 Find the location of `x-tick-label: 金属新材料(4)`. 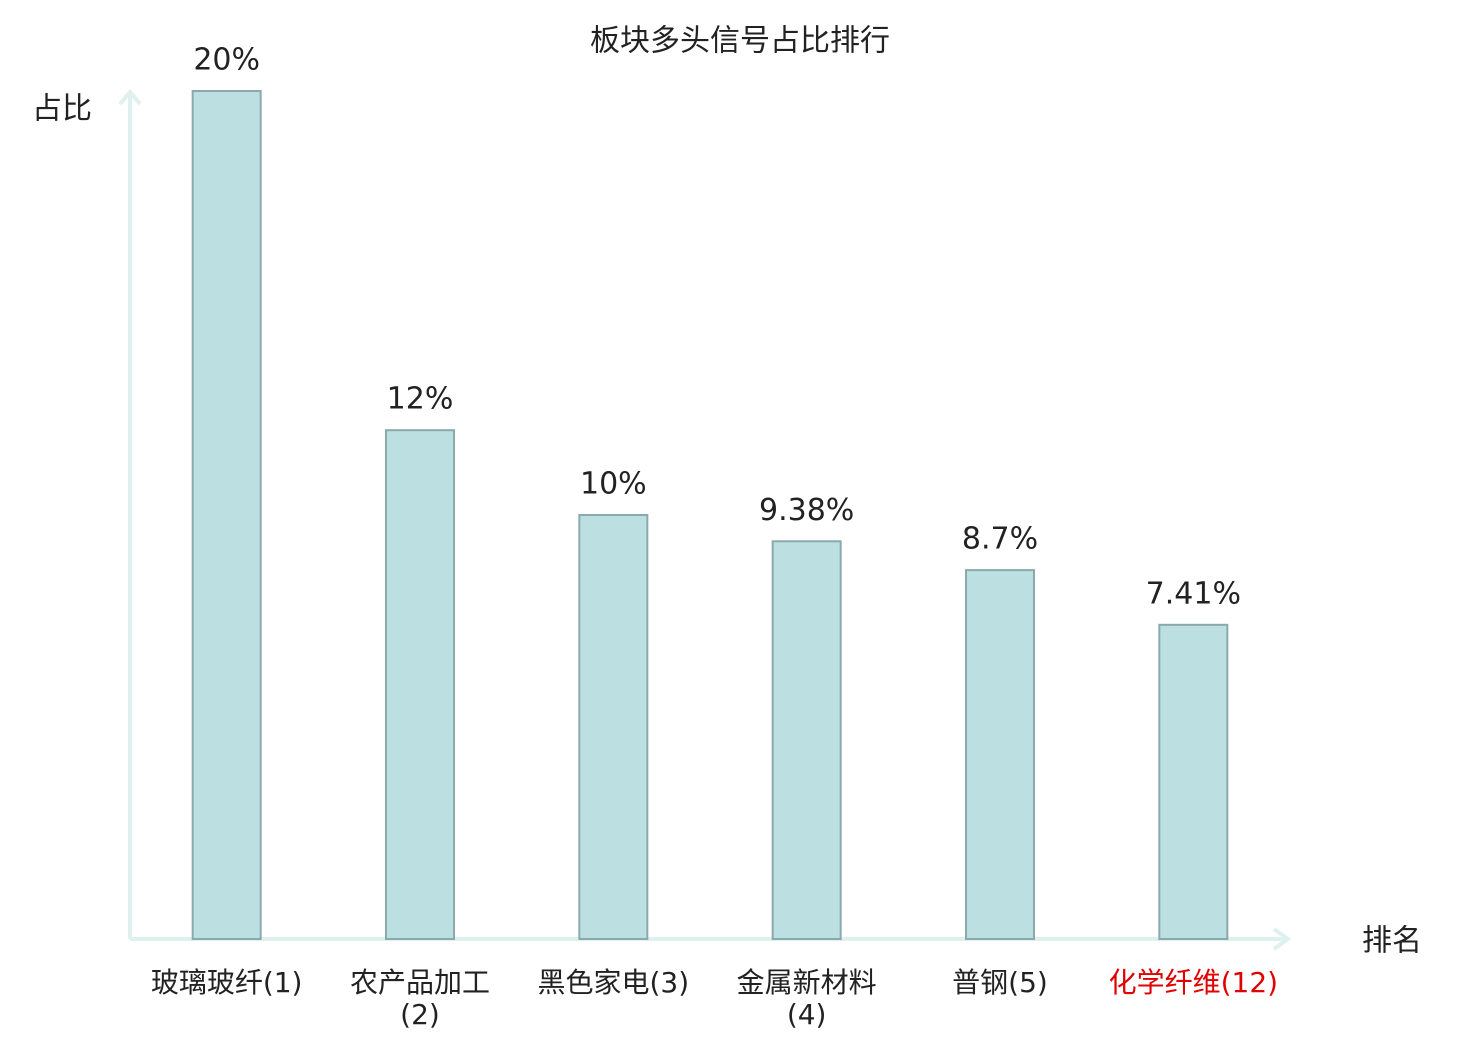

x-tick-label: 金属新材料(4) is located at coordinates (806, 998).